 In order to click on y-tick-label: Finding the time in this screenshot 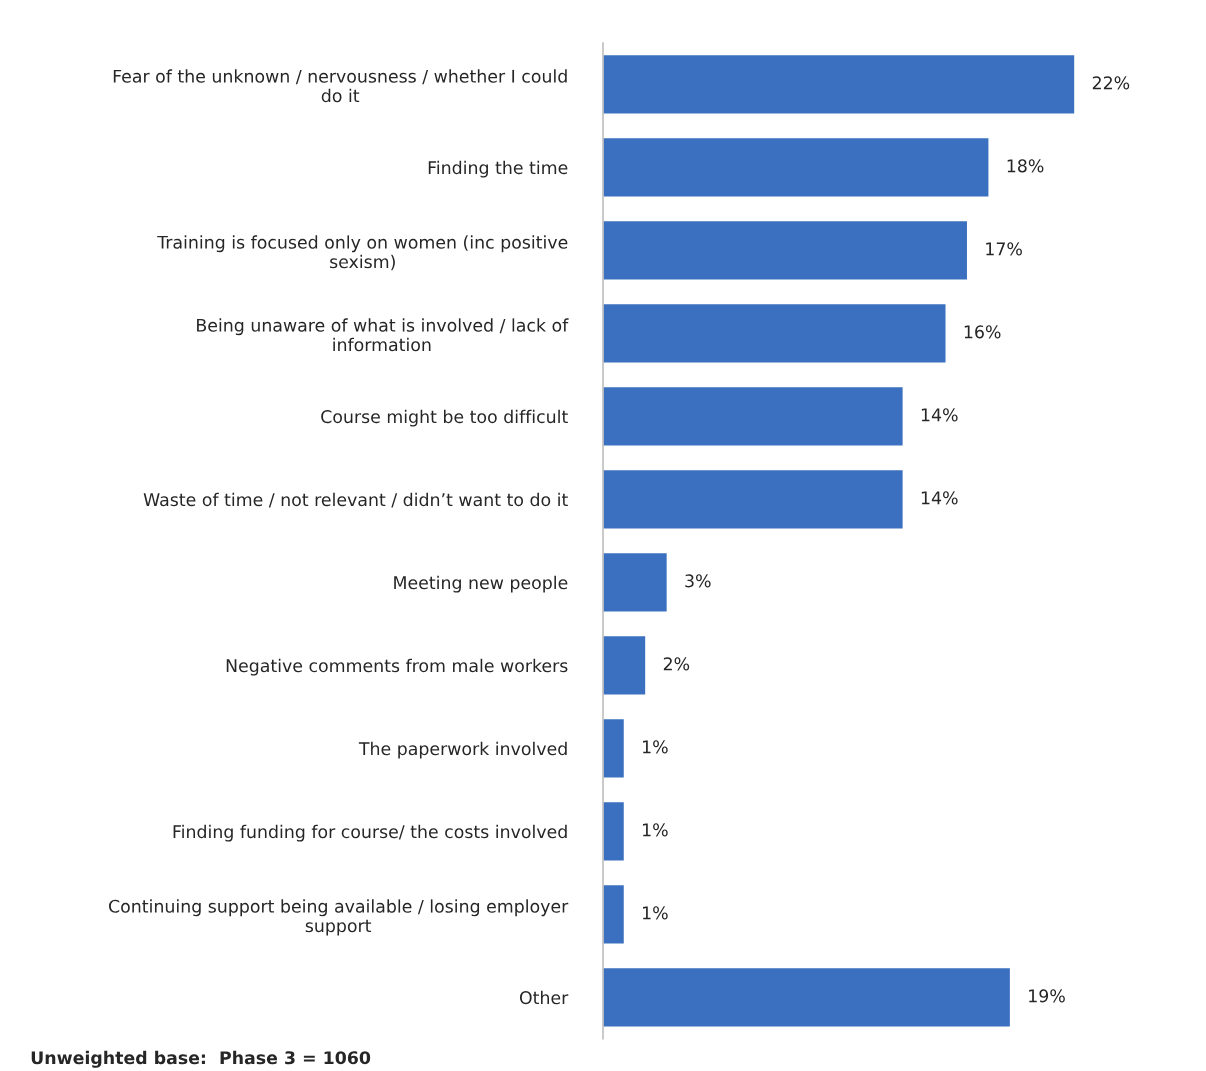, I will do `click(498, 169)`.